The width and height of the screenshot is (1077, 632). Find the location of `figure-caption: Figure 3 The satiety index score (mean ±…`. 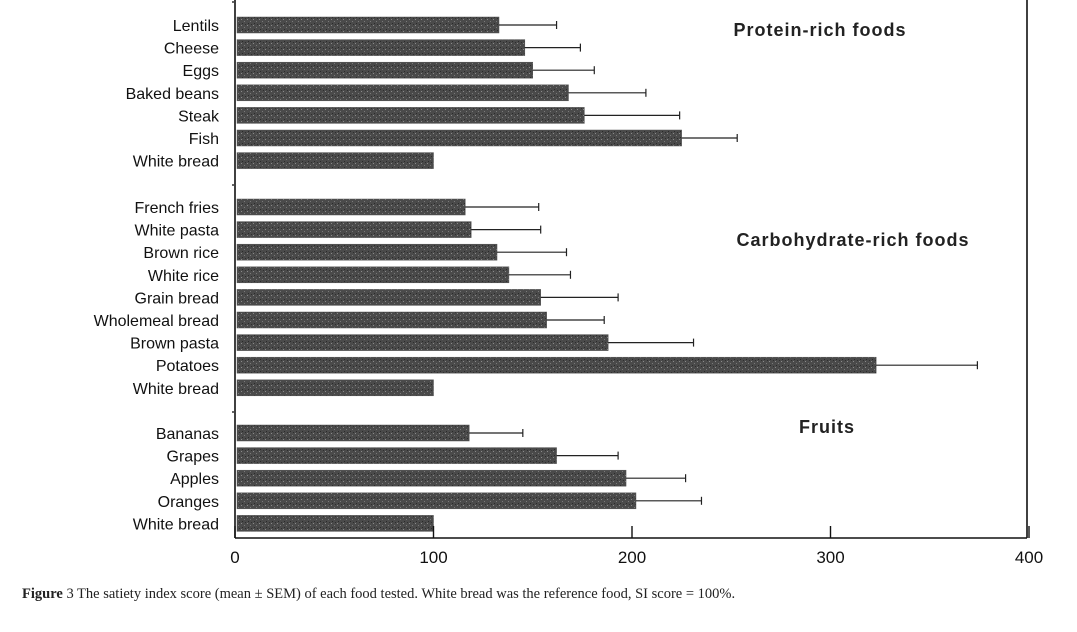

figure-caption: Figure 3 The satiety index score (mean ±… is located at coordinates (547, 594).